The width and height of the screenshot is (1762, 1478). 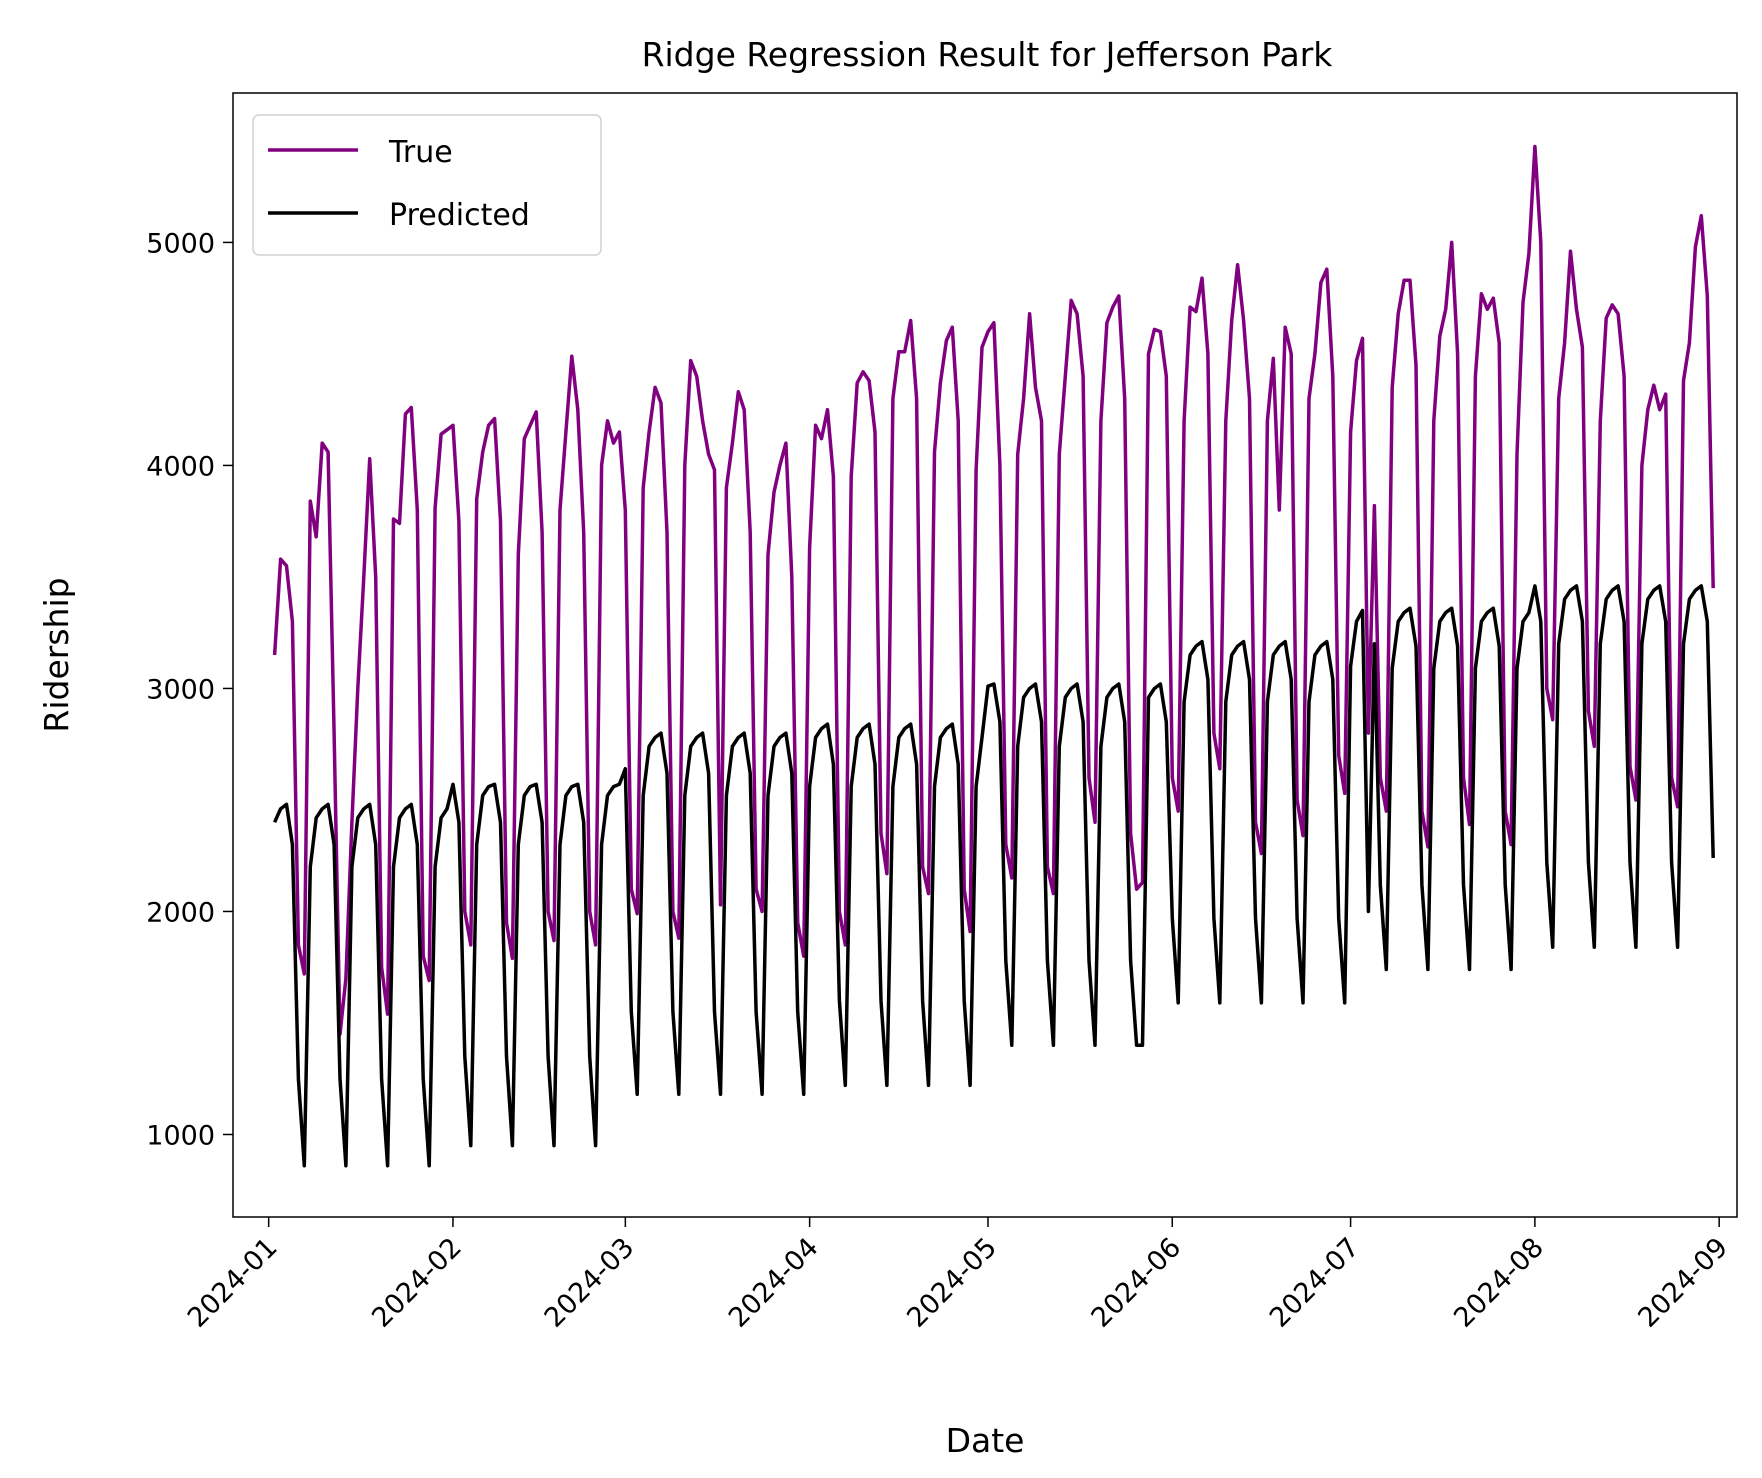 What do you see at coordinates (180, 912) in the screenshot?
I see `y-tick-label: 2000` at bounding box center [180, 912].